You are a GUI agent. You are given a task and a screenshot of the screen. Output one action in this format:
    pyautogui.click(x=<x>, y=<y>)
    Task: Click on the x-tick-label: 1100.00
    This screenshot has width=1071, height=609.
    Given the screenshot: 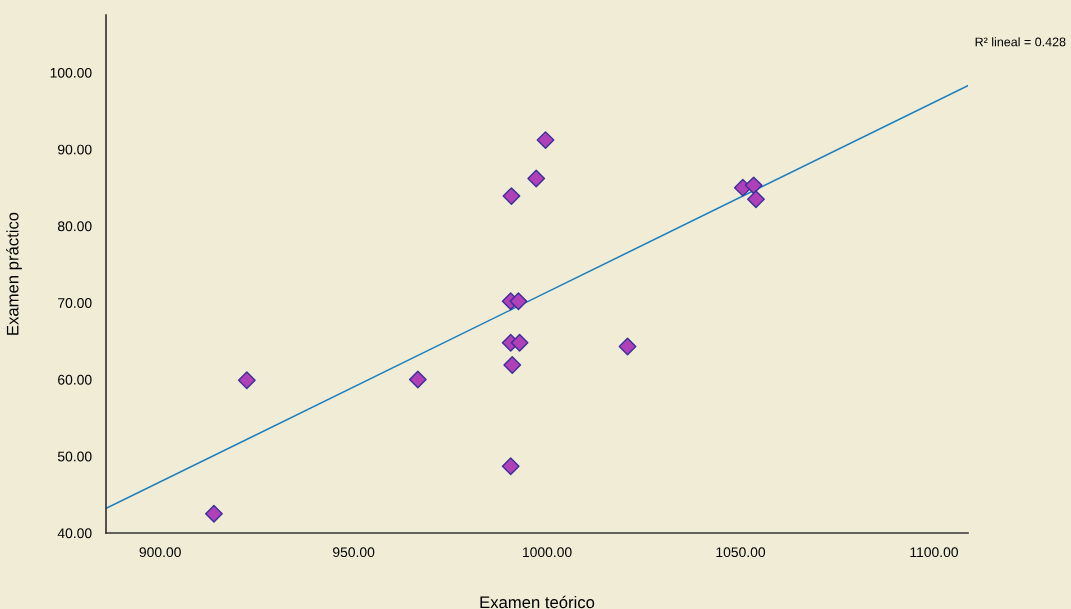 What is the action you would take?
    pyautogui.click(x=934, y=552)
    